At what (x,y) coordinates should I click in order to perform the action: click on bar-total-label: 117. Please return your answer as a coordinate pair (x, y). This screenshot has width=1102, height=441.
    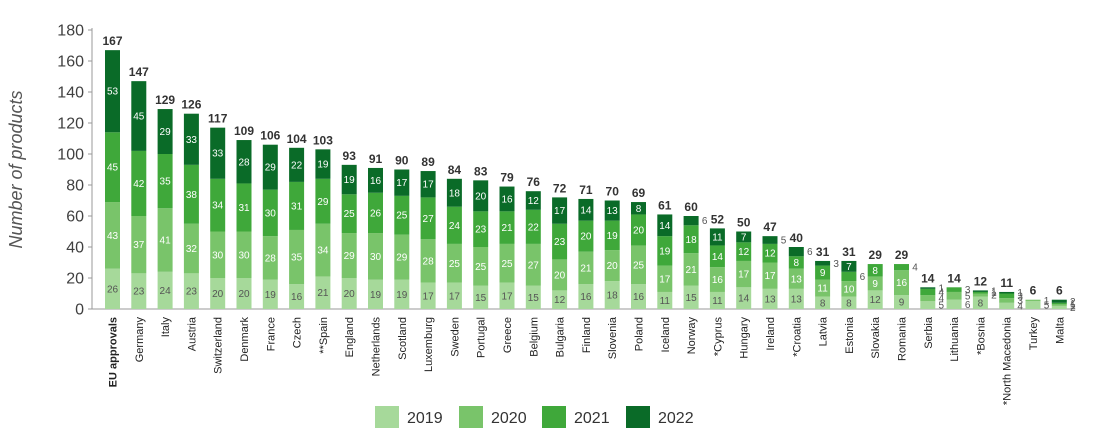
    Looking at the image, I should click on (218, 119).